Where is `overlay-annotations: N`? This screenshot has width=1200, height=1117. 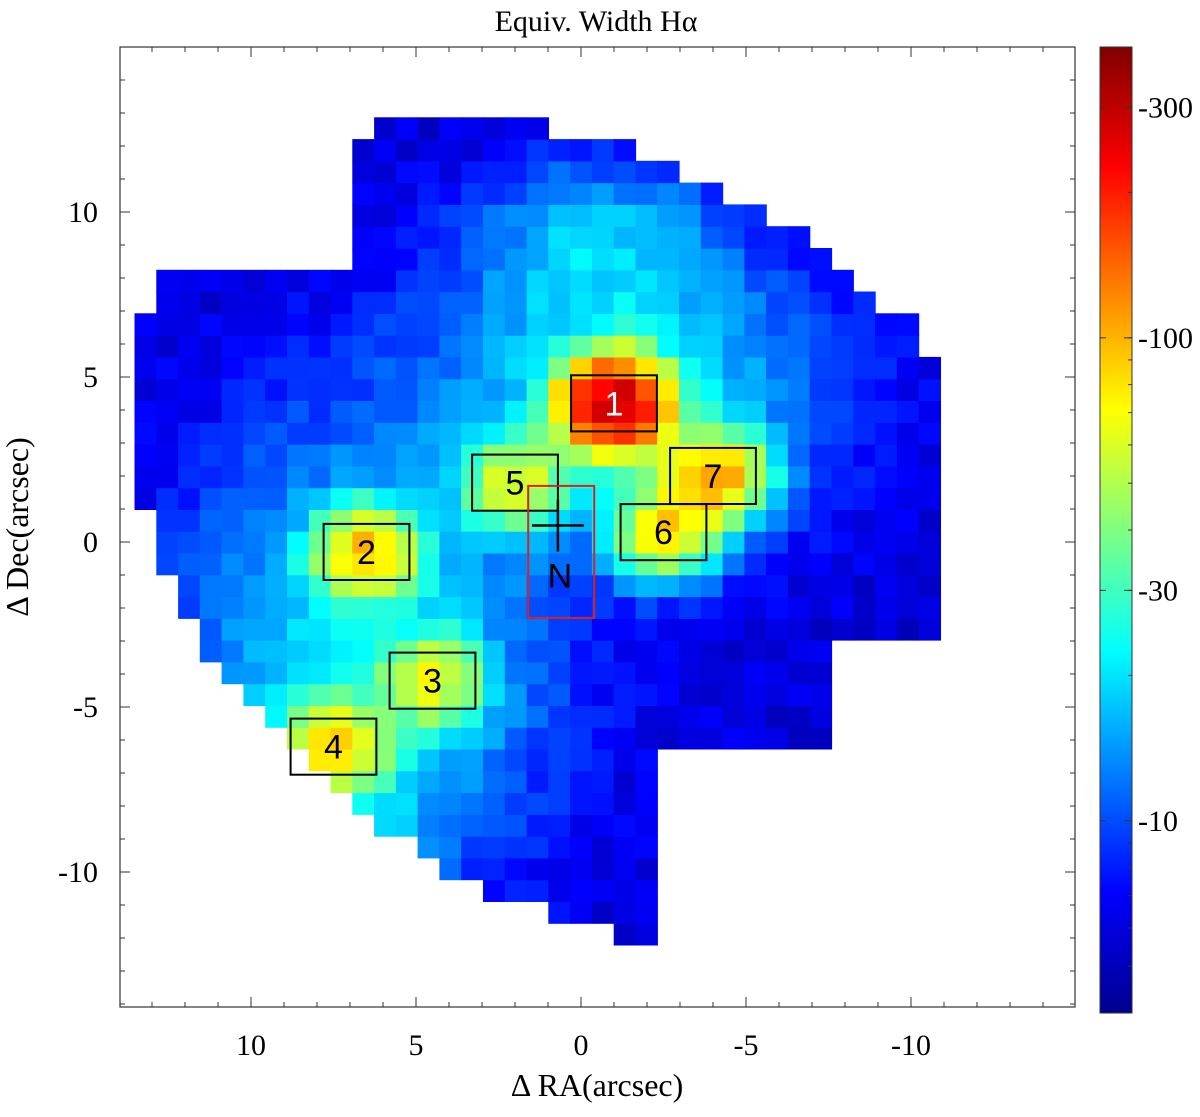 overlay-annotations: N is located at coordinates (561, 551).